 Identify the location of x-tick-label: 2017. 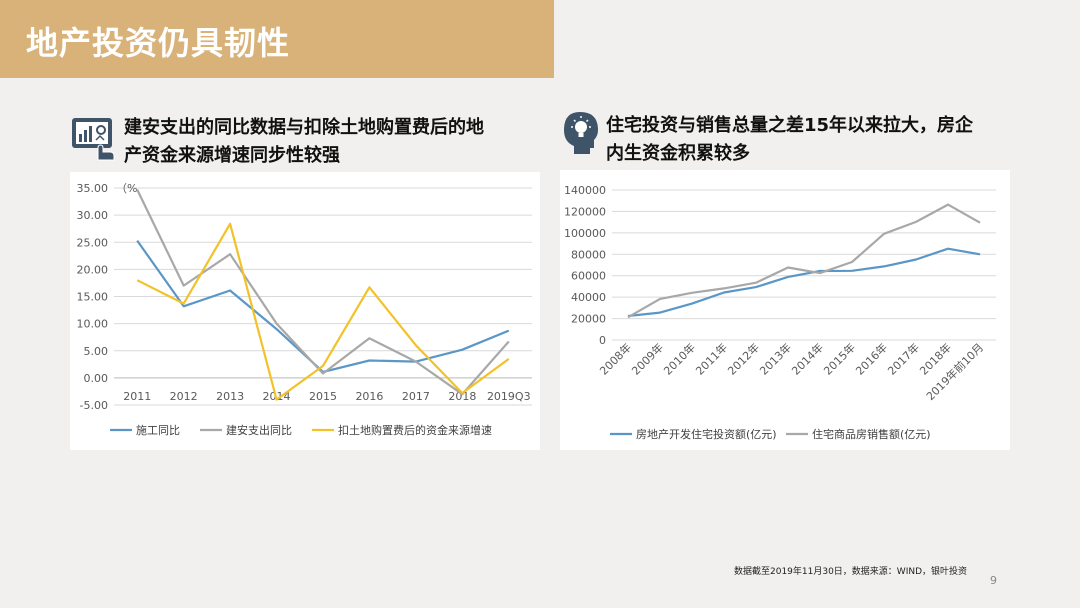
(416, 396).